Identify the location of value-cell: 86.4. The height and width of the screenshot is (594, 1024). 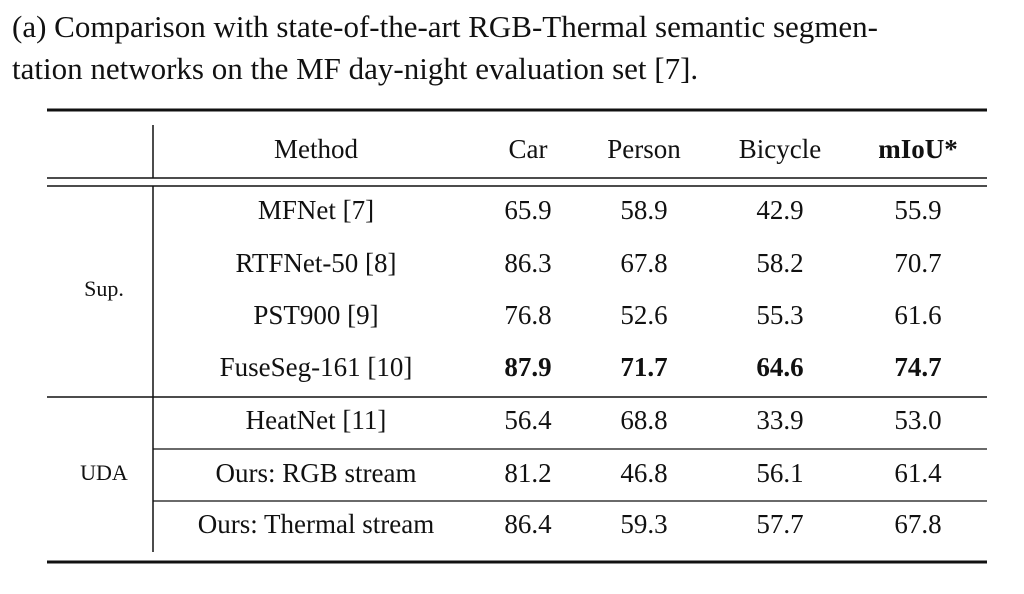
(528, 524).